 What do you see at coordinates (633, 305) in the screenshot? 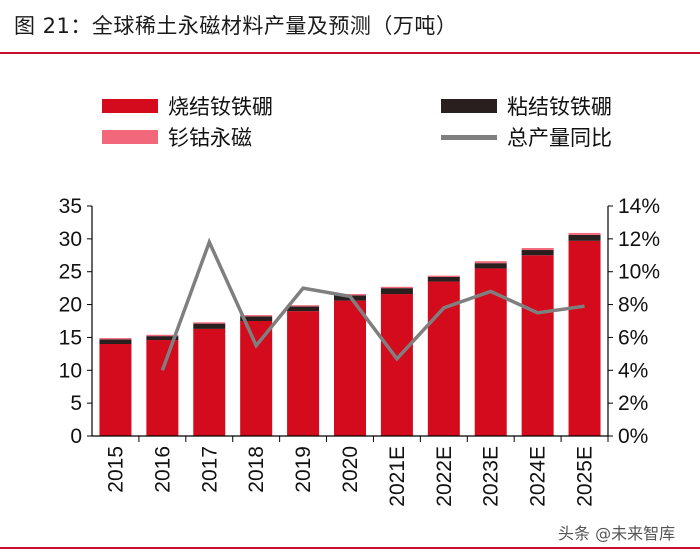
I see `y-right-tick-label: 8%` at bounding box center [633, 305].